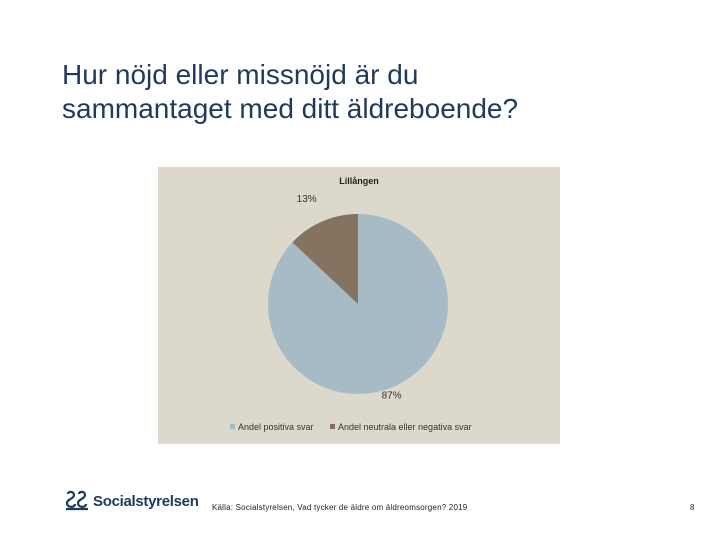  I want to click on pie-slice-neutral-negative, so click(325, 259).